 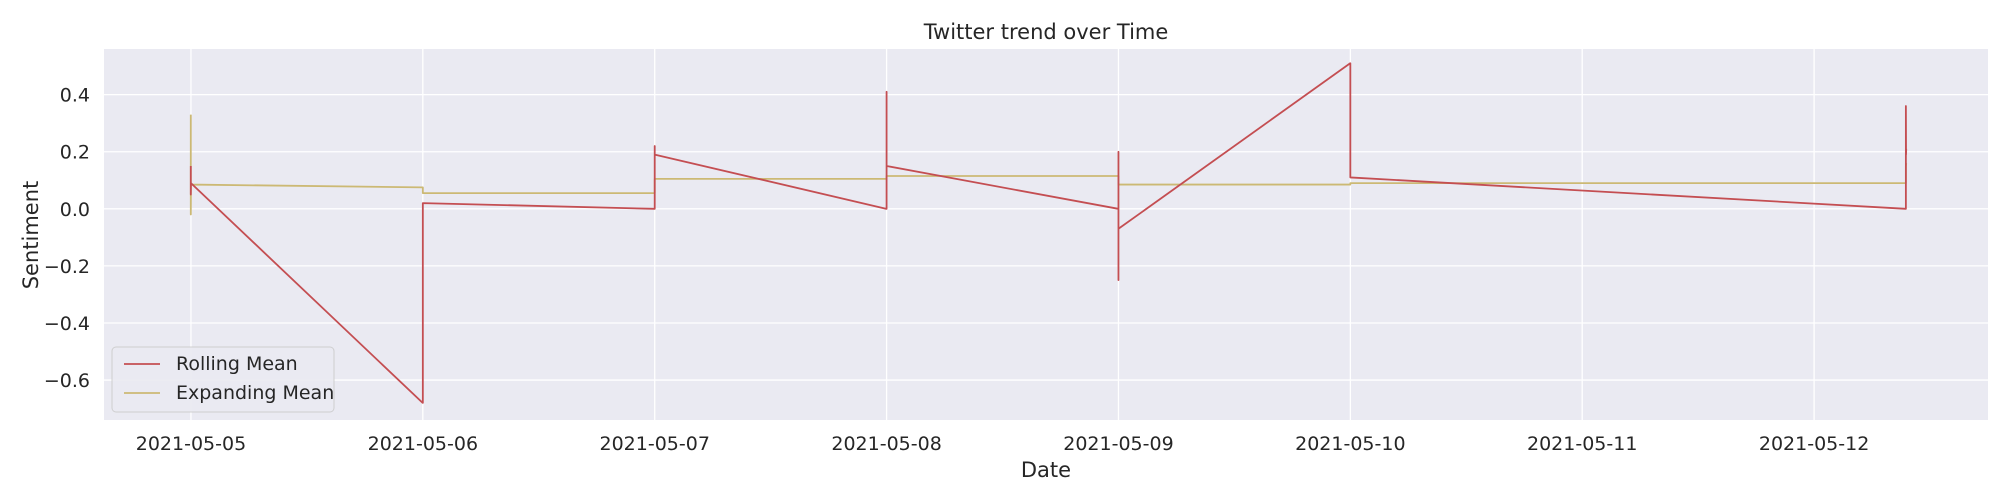 What do you see at coordinates (67, 324) in the screenshot?
I see `y-tick-label: −0.4` at bounding box center [67, 324].